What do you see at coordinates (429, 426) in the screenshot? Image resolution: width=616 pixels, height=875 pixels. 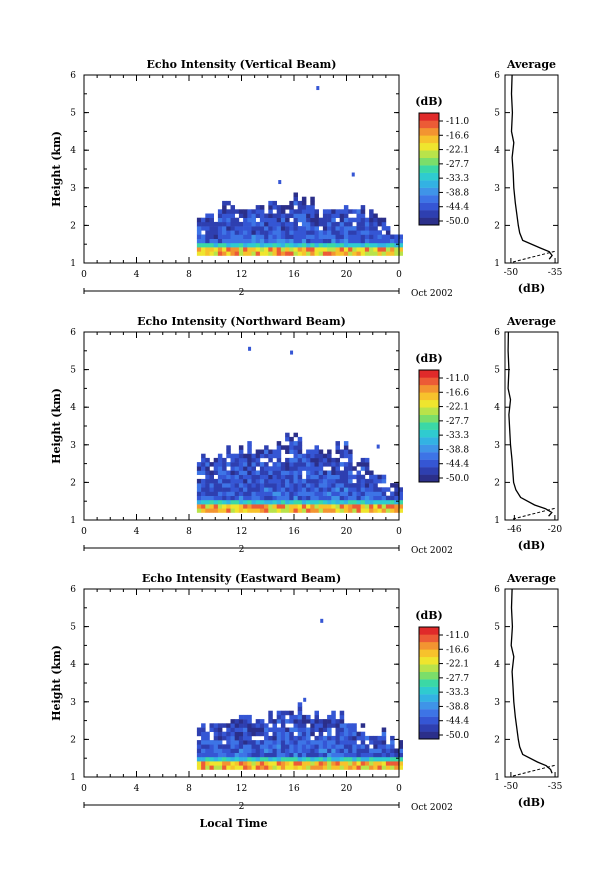 I see `colorbar-frame` at bounding box center [429, 426].